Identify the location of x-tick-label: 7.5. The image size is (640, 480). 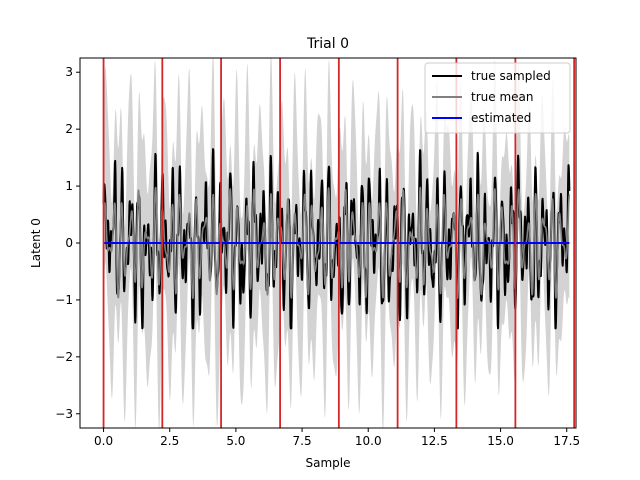
(302, 441).